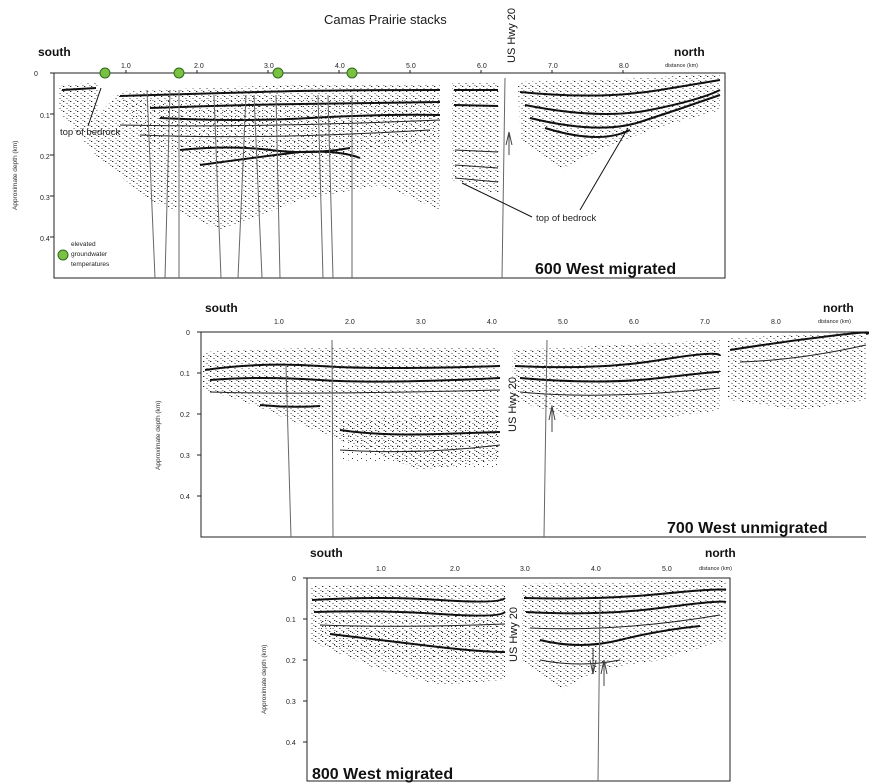 This screenshot has width=869, height=784. Describe the element at coordinates (747, 528) in the screenshot. I see `panel-name: 700 West unmigrated` at that location.